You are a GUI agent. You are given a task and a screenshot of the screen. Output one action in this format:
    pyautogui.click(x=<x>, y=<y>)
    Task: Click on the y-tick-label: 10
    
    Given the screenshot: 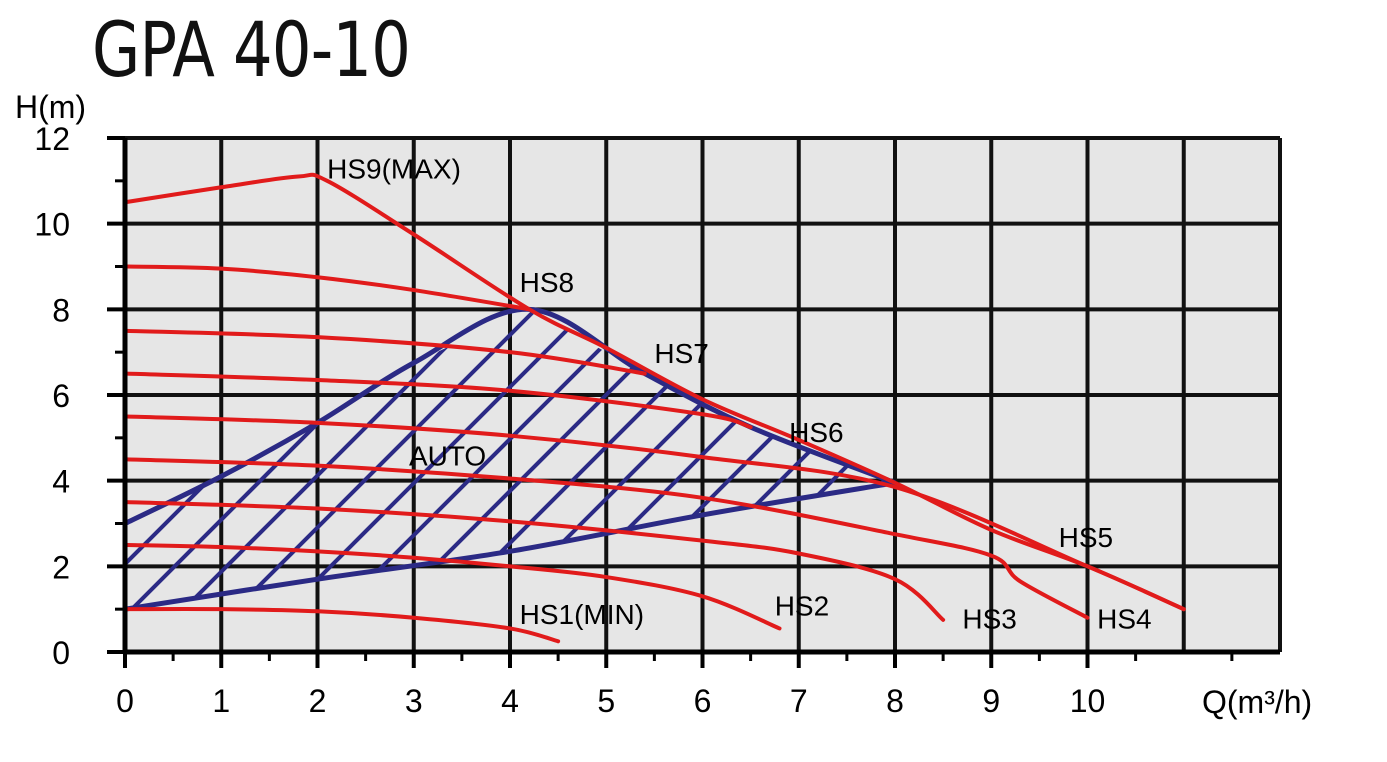 What is the action you would take?
    pyautogui.click(x=52, y=225)
    